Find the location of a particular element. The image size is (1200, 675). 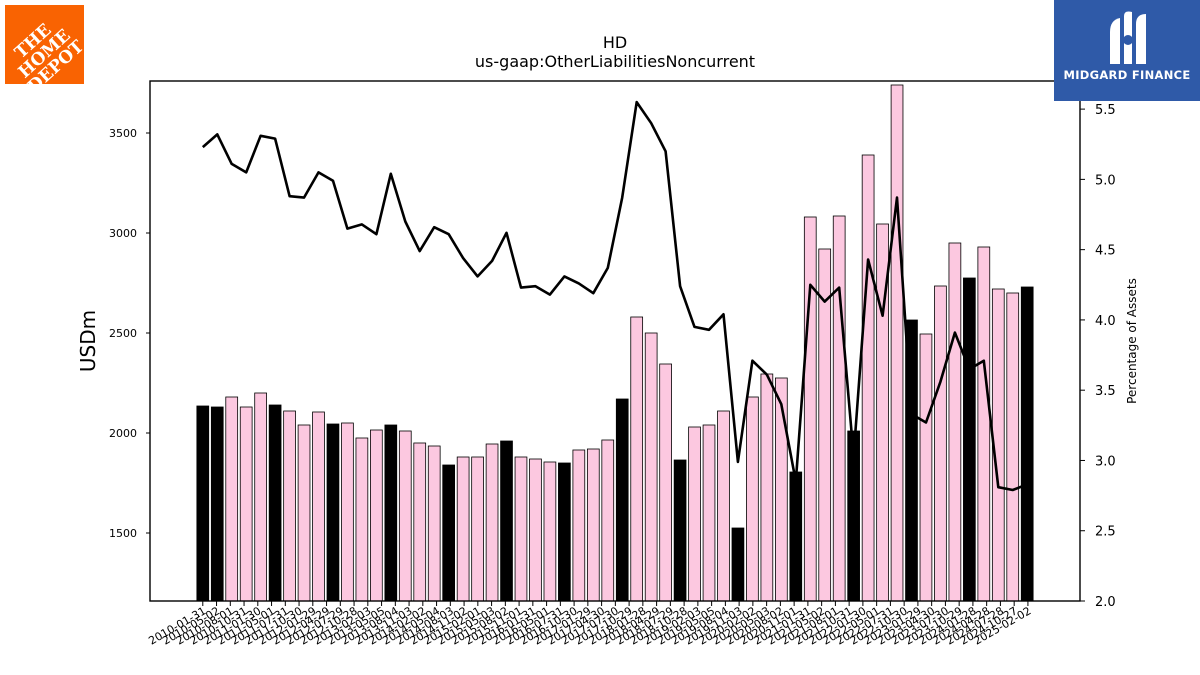

y-tick-label: 3000 is located at coordinates (123, 233).